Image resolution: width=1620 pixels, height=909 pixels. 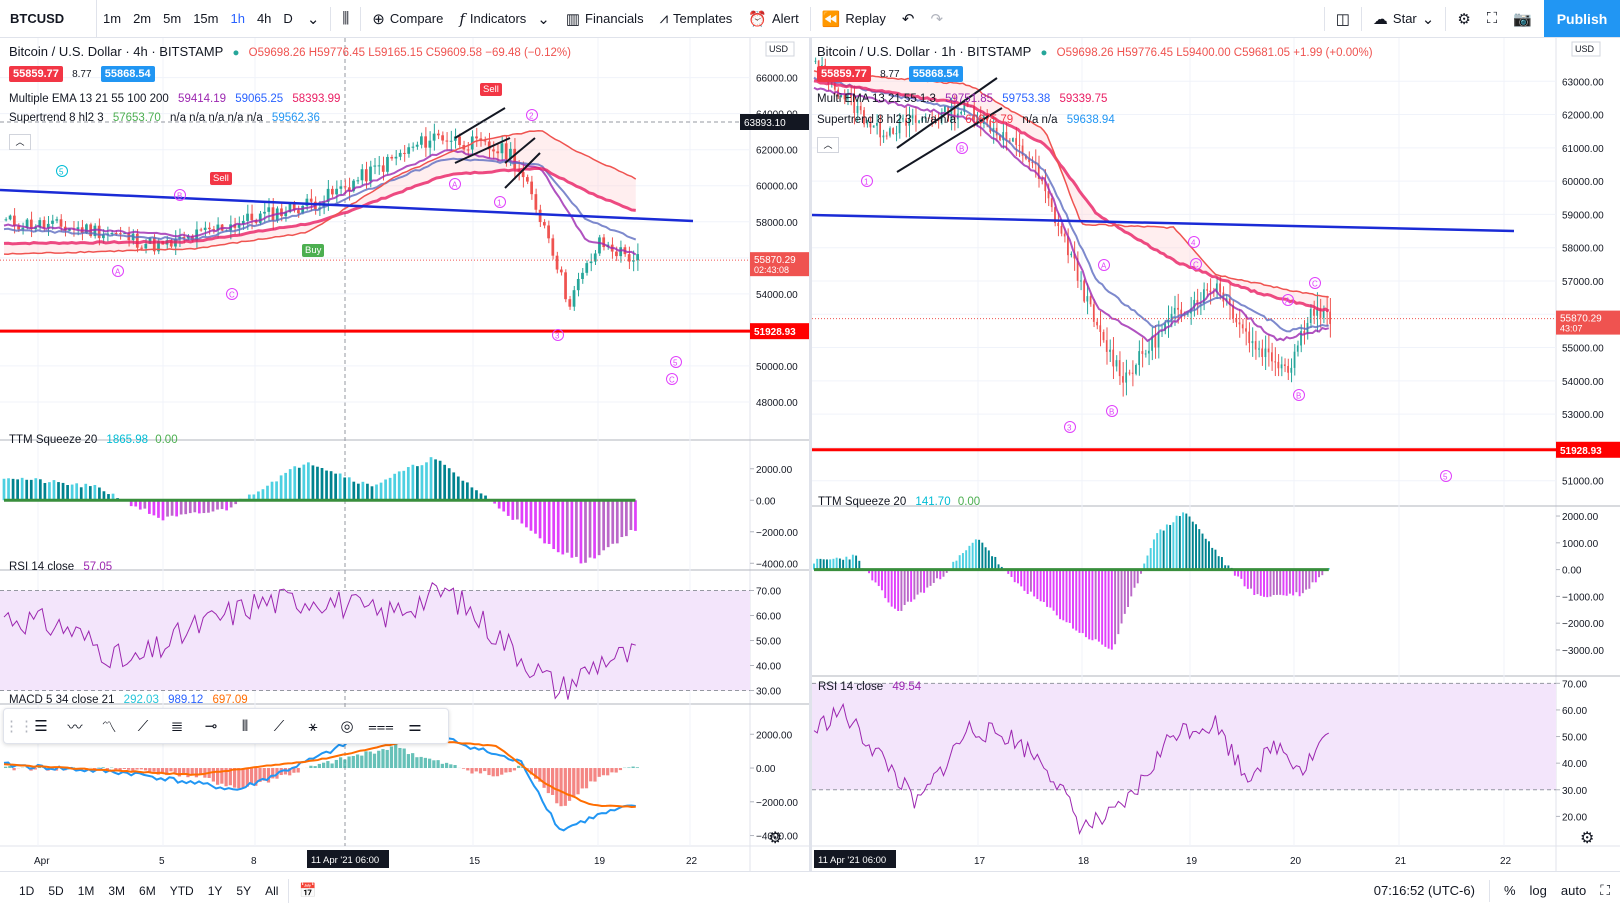 What do you see at coordinates (1463, 18) in the screenshot?
I see `settings-button: ⚙` at bounding box center [1463, 18].